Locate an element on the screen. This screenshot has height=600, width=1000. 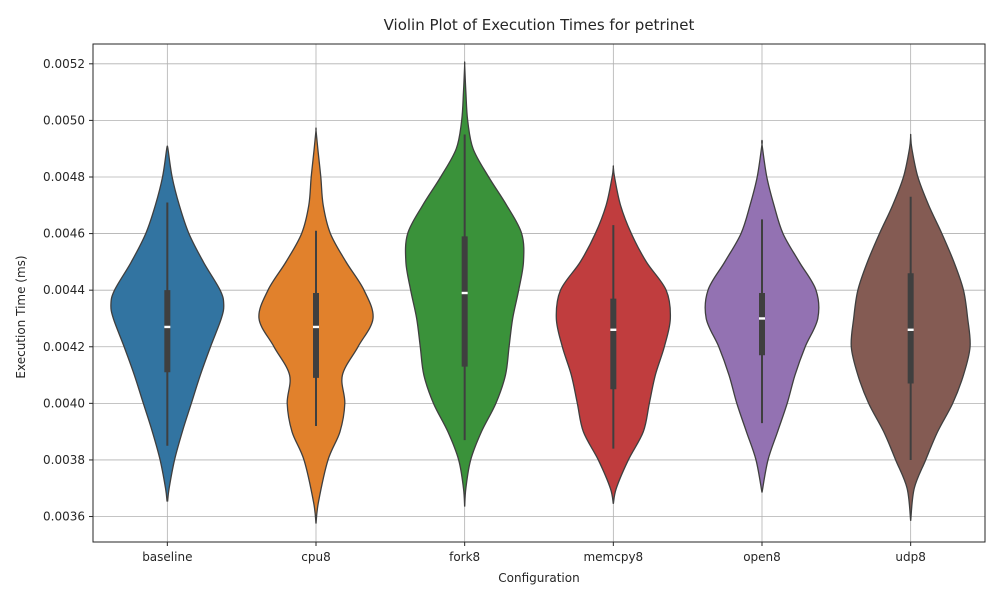
x-tick-label-open8: open8 is located at coordinates (762, 557).